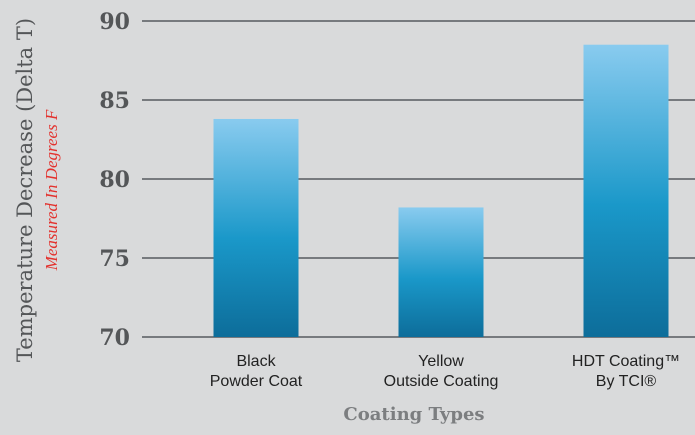  What do you see at coordinates (114, 101) in the screenshot?
I see `y-tick-label: 85` at bounding box center [114, 101].